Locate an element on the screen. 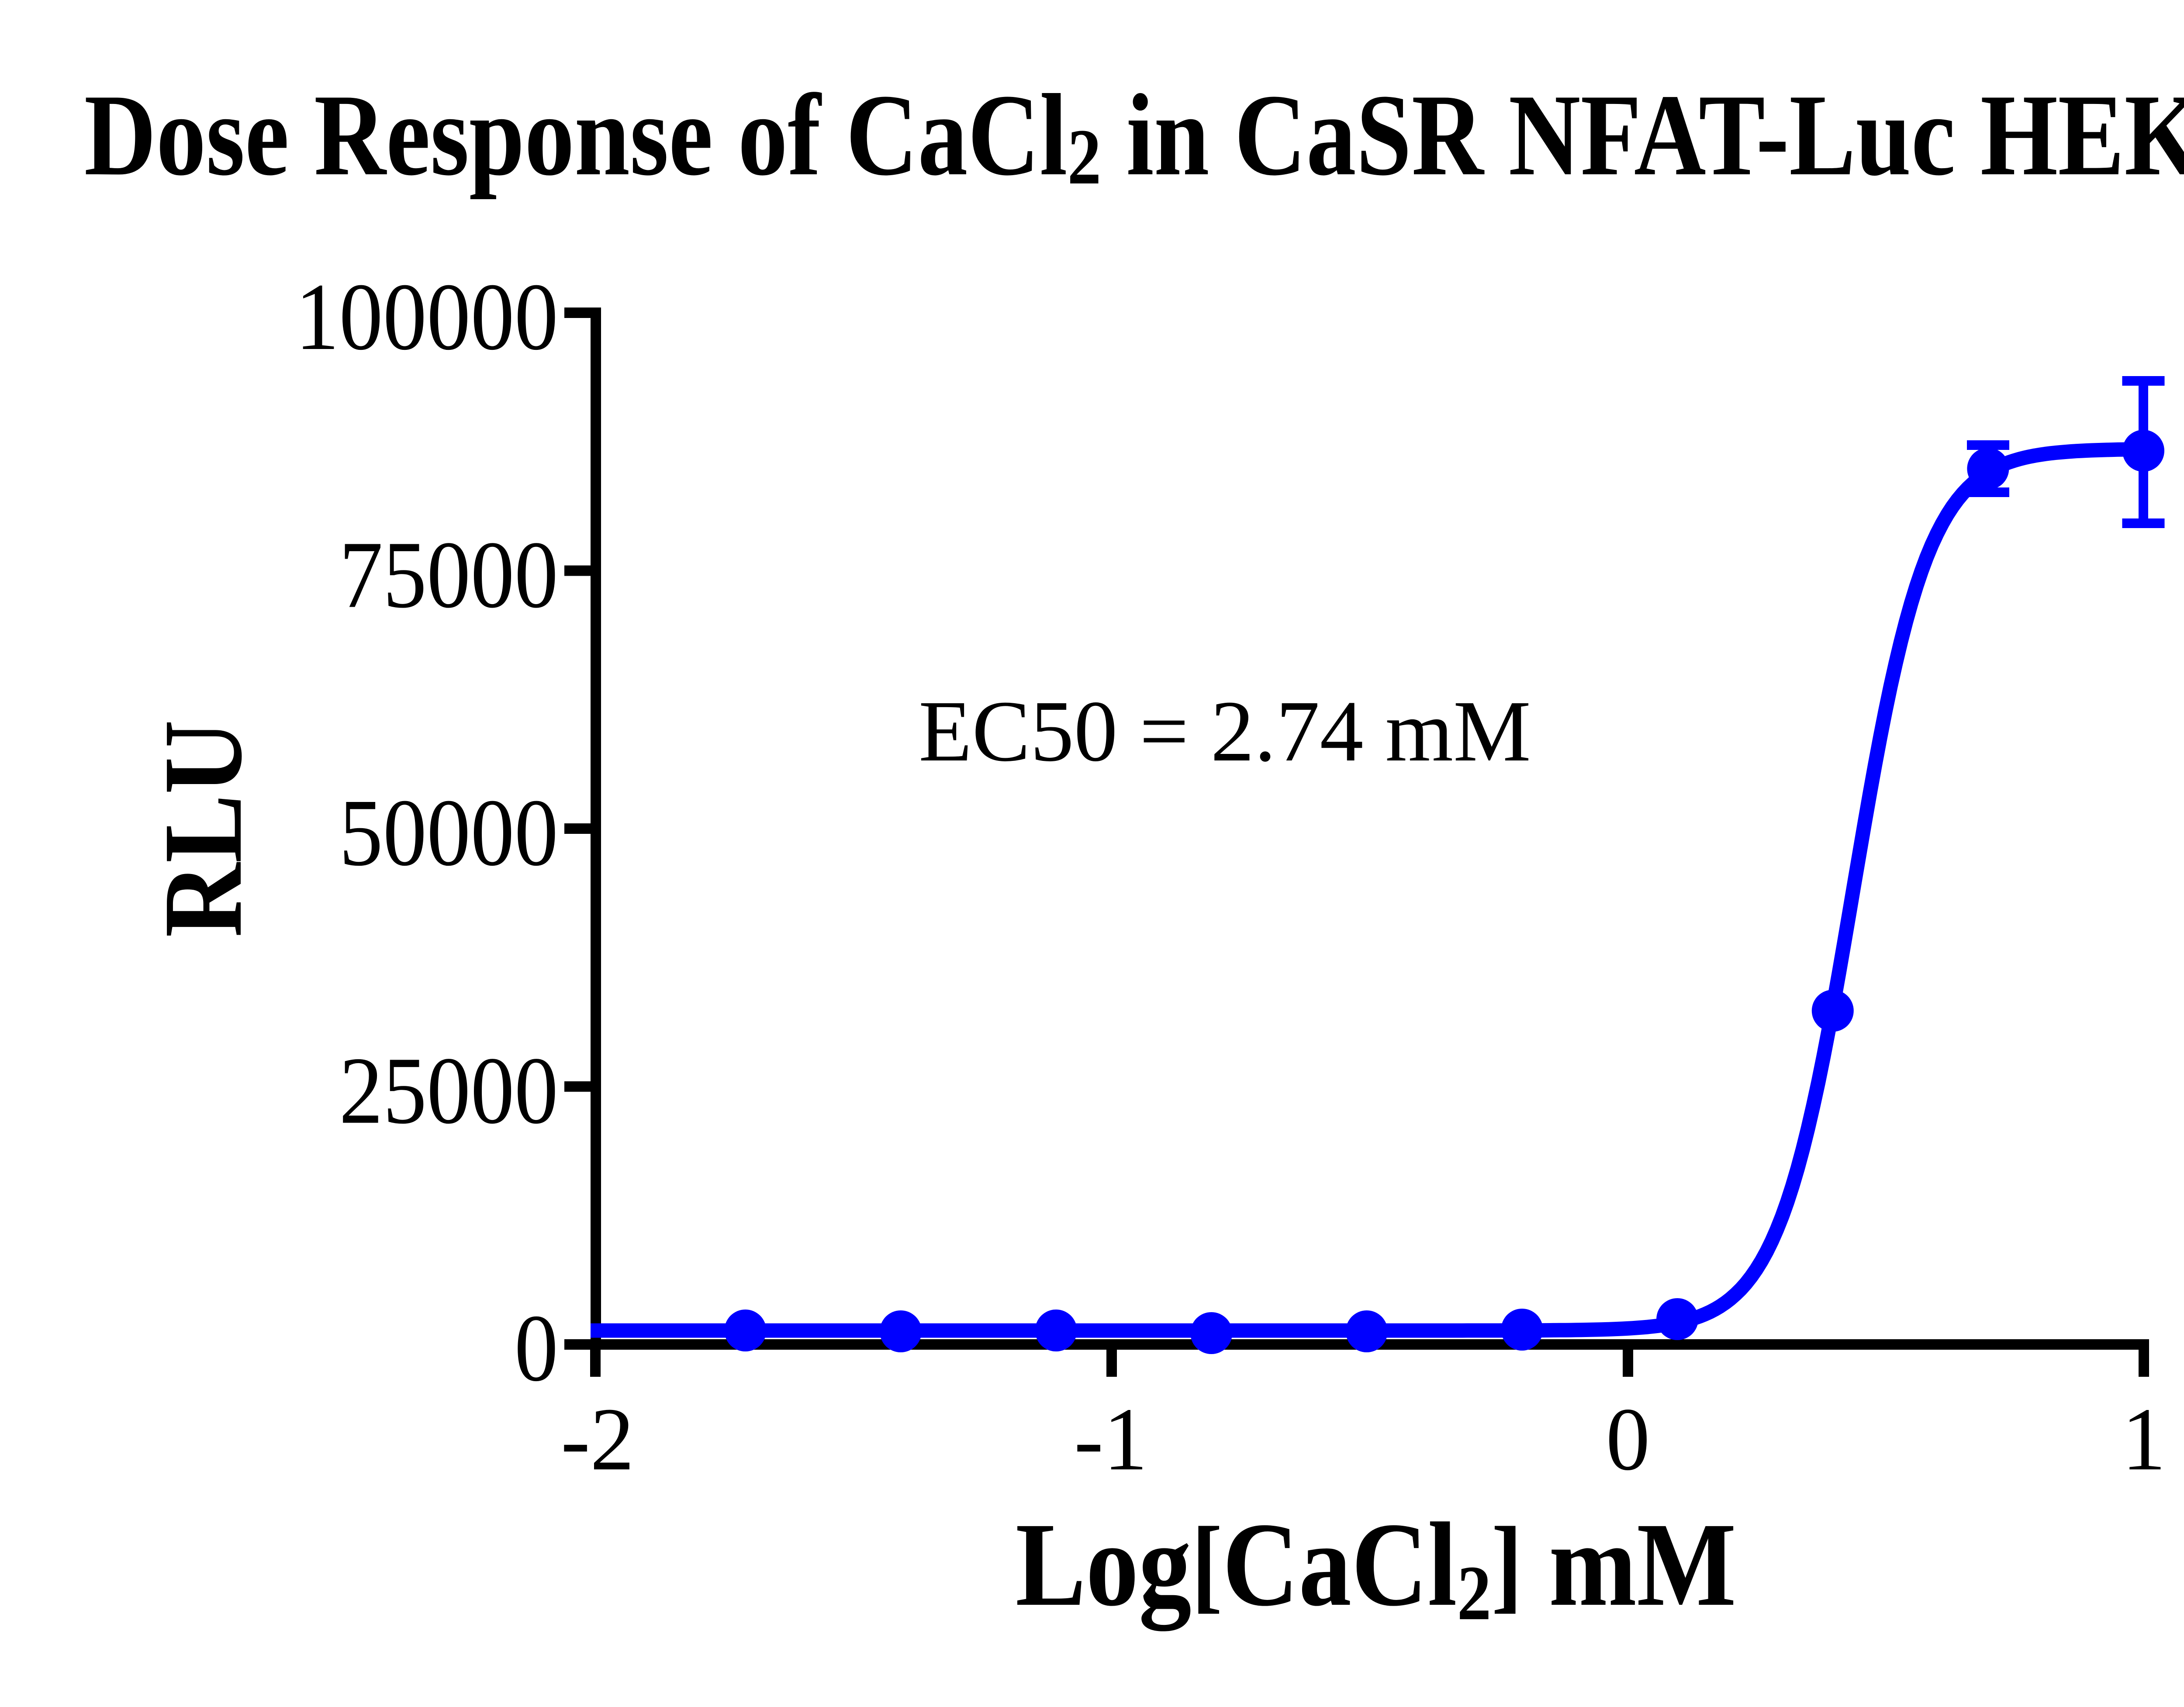  svg-text: Log[CaCl2] mM is located at coordinates (1376, 1567).